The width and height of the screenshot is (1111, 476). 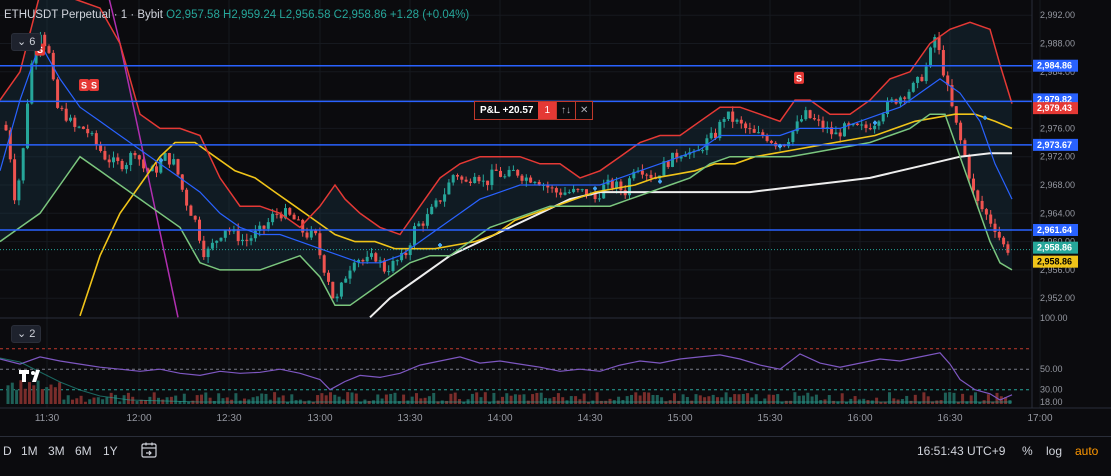 I want to click on rsi-axis-label: 50.00, so click(x=1051, y=369).